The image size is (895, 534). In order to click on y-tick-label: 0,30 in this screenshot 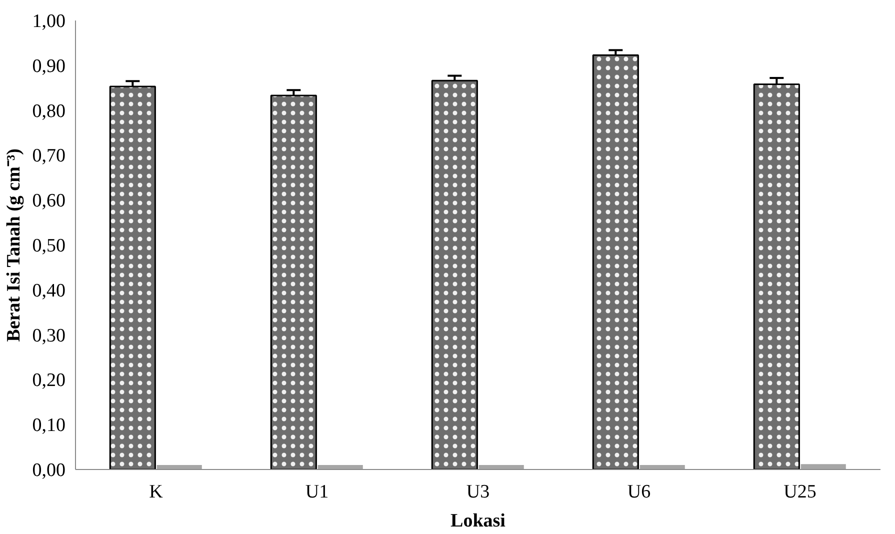, I will do `click(49, 335)`.